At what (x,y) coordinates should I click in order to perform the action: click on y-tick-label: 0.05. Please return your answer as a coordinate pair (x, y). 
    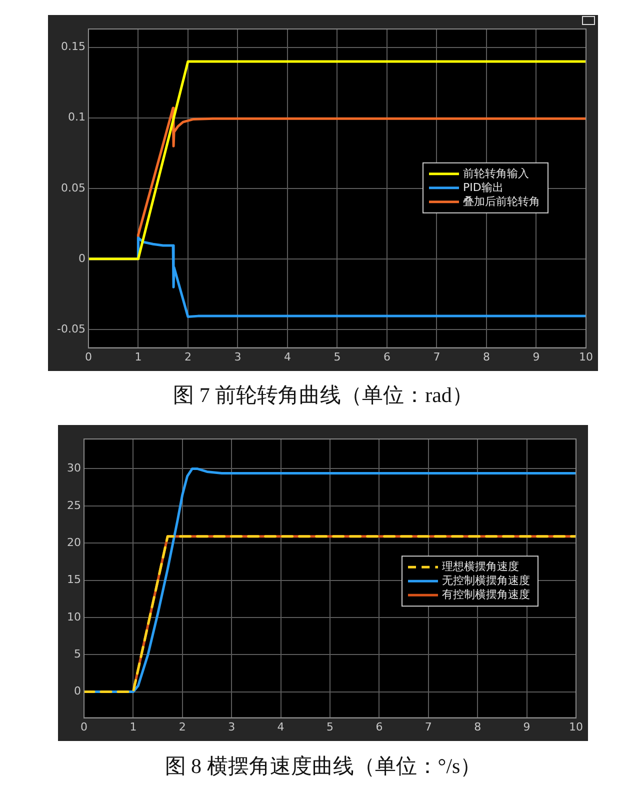
    Looking at the image, I should click on (73, 187).